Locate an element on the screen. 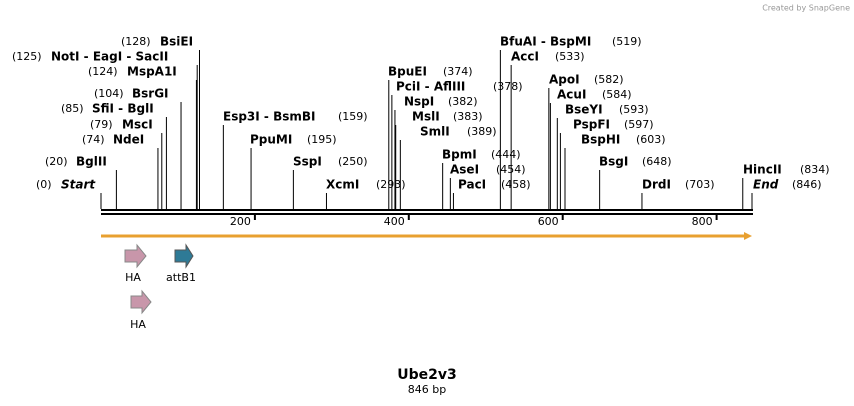 The height and width of the screenshot is (406, 854). site-position: (383) is located at coordinates (468, 116).